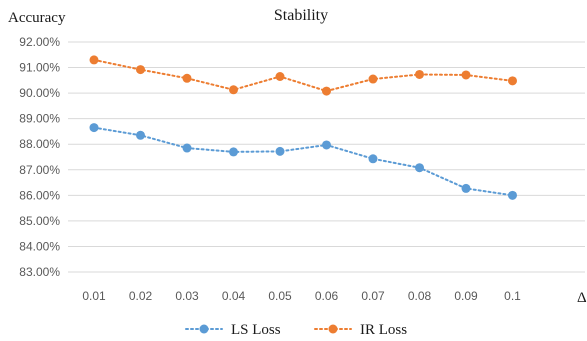  I want to click on y-tick-label: 91.00%, so click(39, 68).